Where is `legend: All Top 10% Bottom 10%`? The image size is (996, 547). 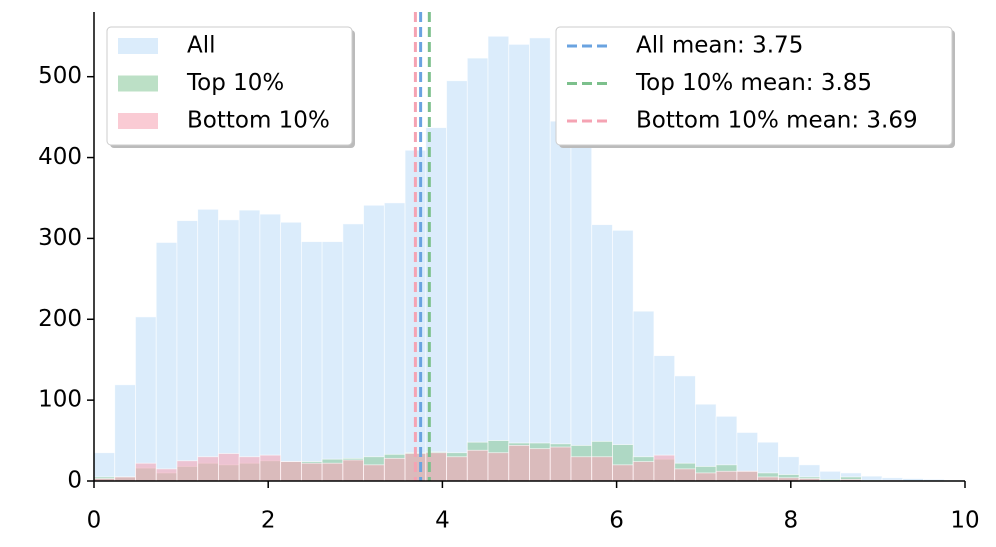
legend: All Top 10% Bottom 10% is located at coordinates (230, 87).